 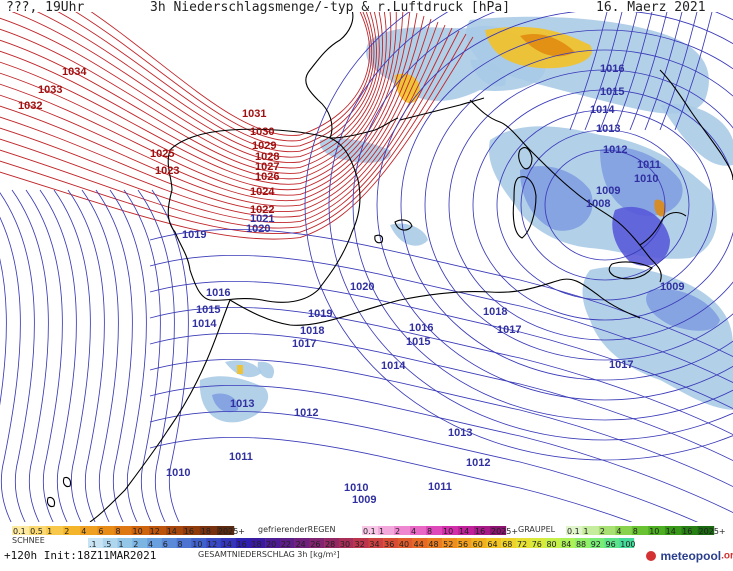 What do you see at coordinates (507, 544) in the screenshot?
I see `legend-value: 68` at bounding box center [507, 544].